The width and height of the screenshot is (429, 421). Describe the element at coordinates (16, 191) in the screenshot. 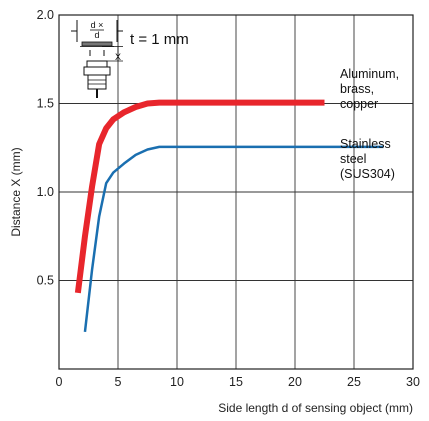

I see `y-axis-title: Distance X (mm)` at that location.